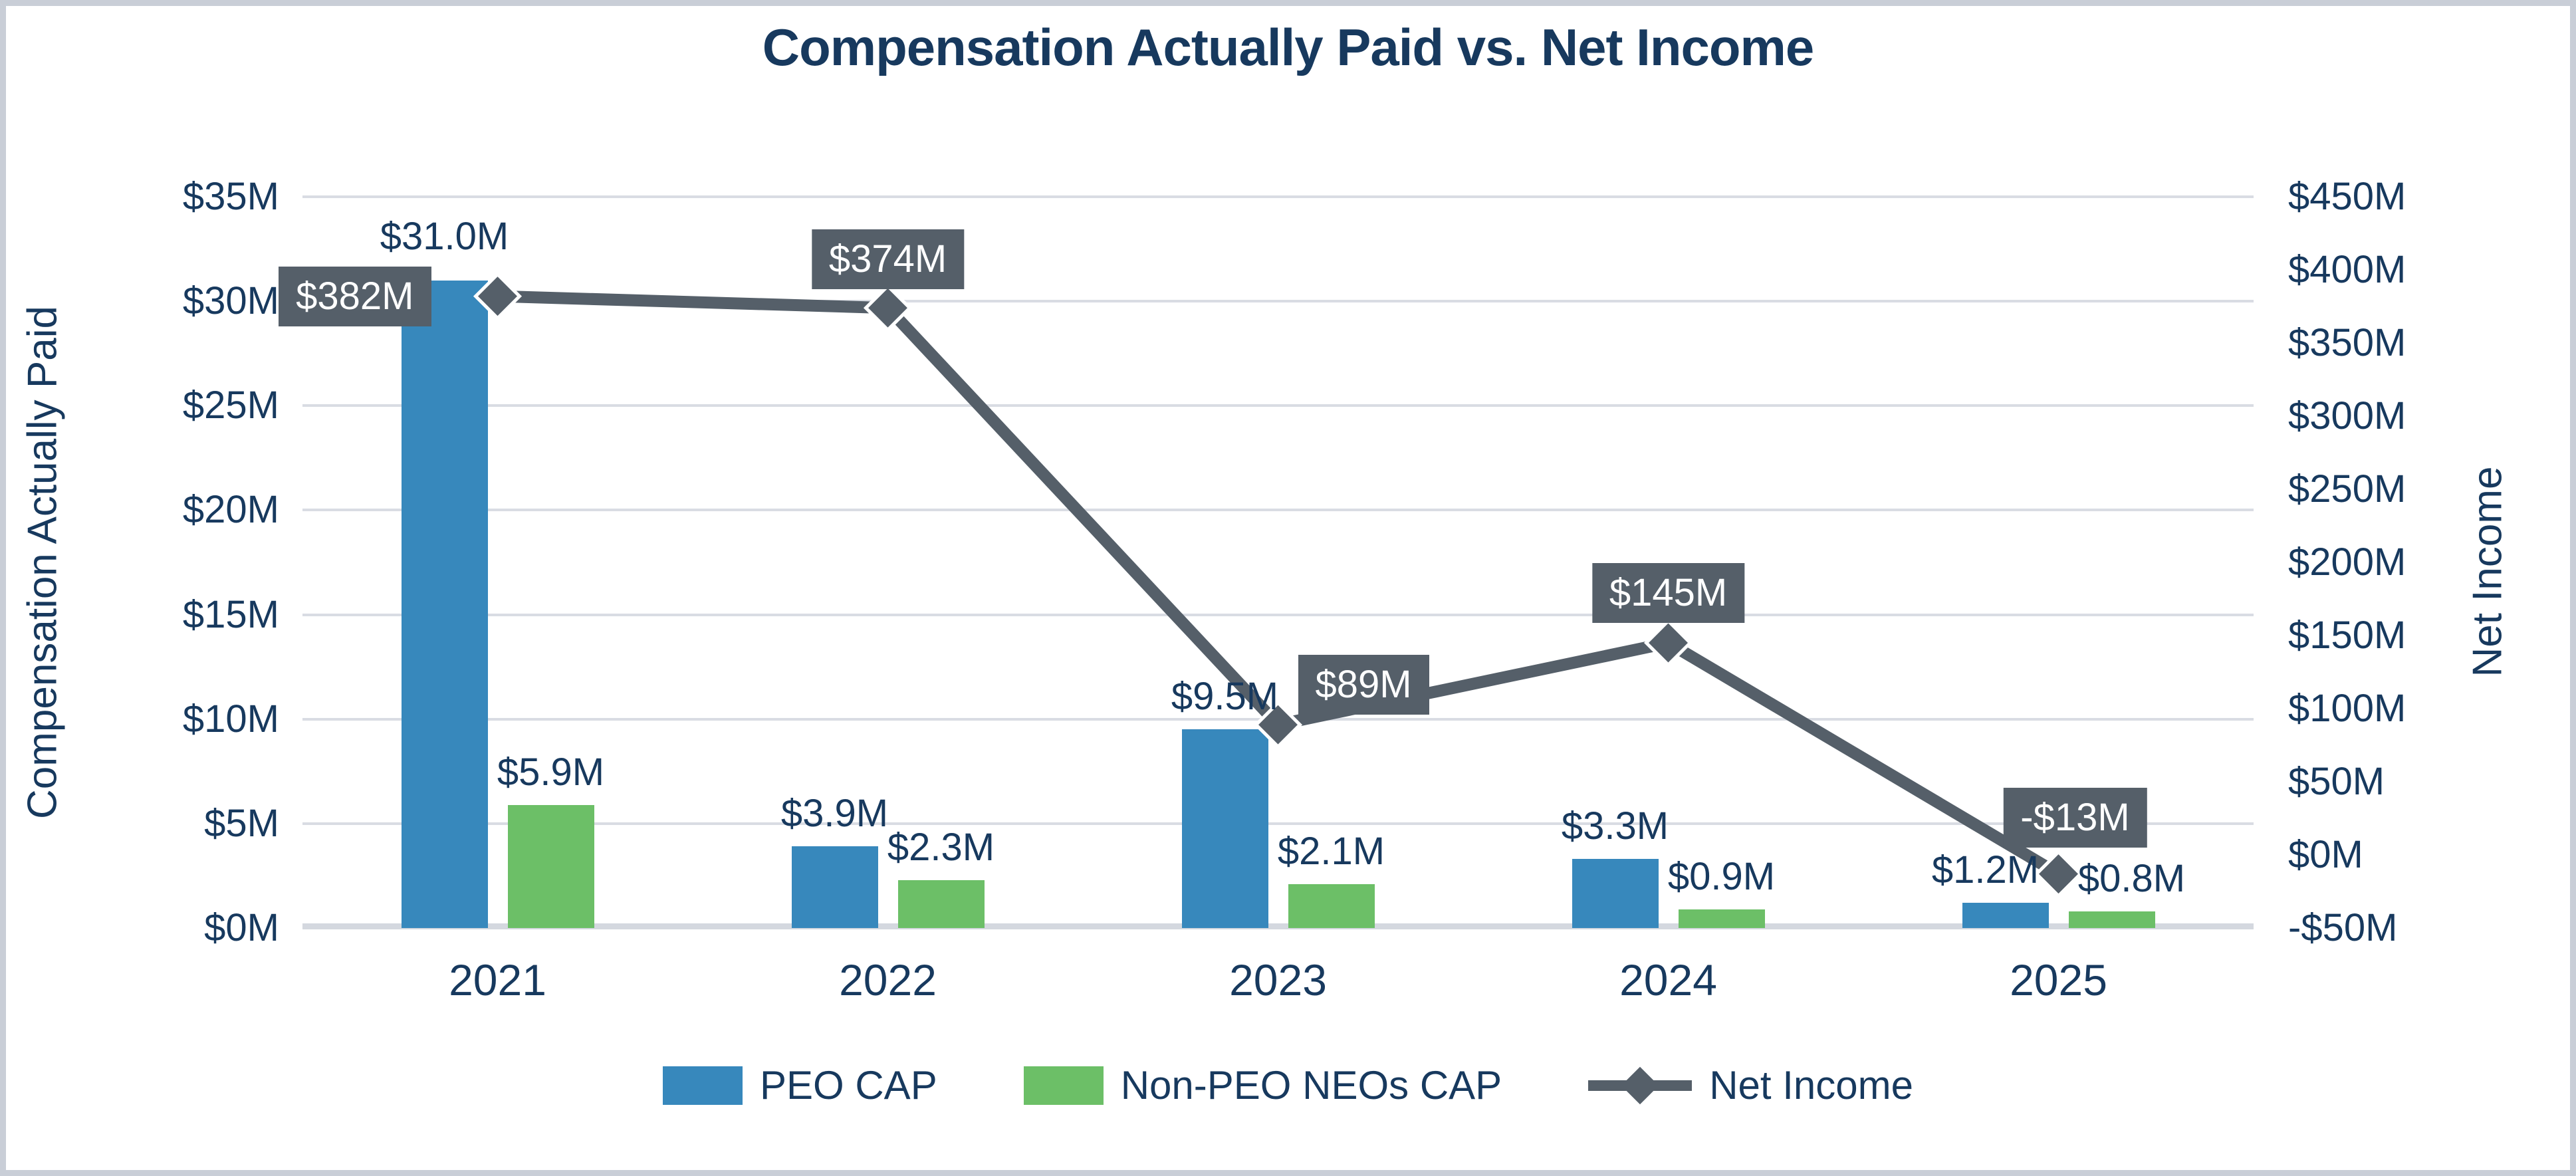  Describe the element at coordinates (2058, 874) in the screenshot. I see `net-income-marker-2025` at that location.